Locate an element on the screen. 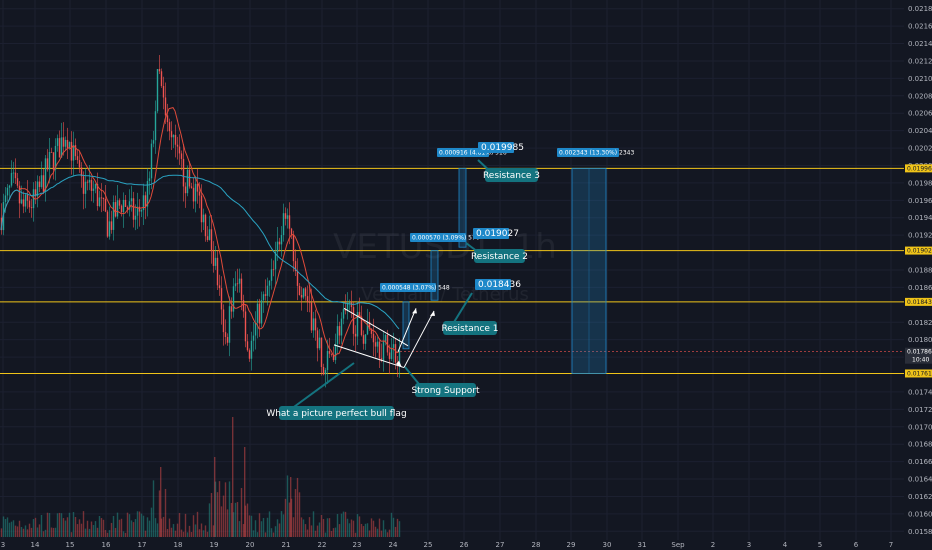 Image resolution: width=932 pixels, height=550 pixels. target-price-tag is located at coordinates (493, 284).